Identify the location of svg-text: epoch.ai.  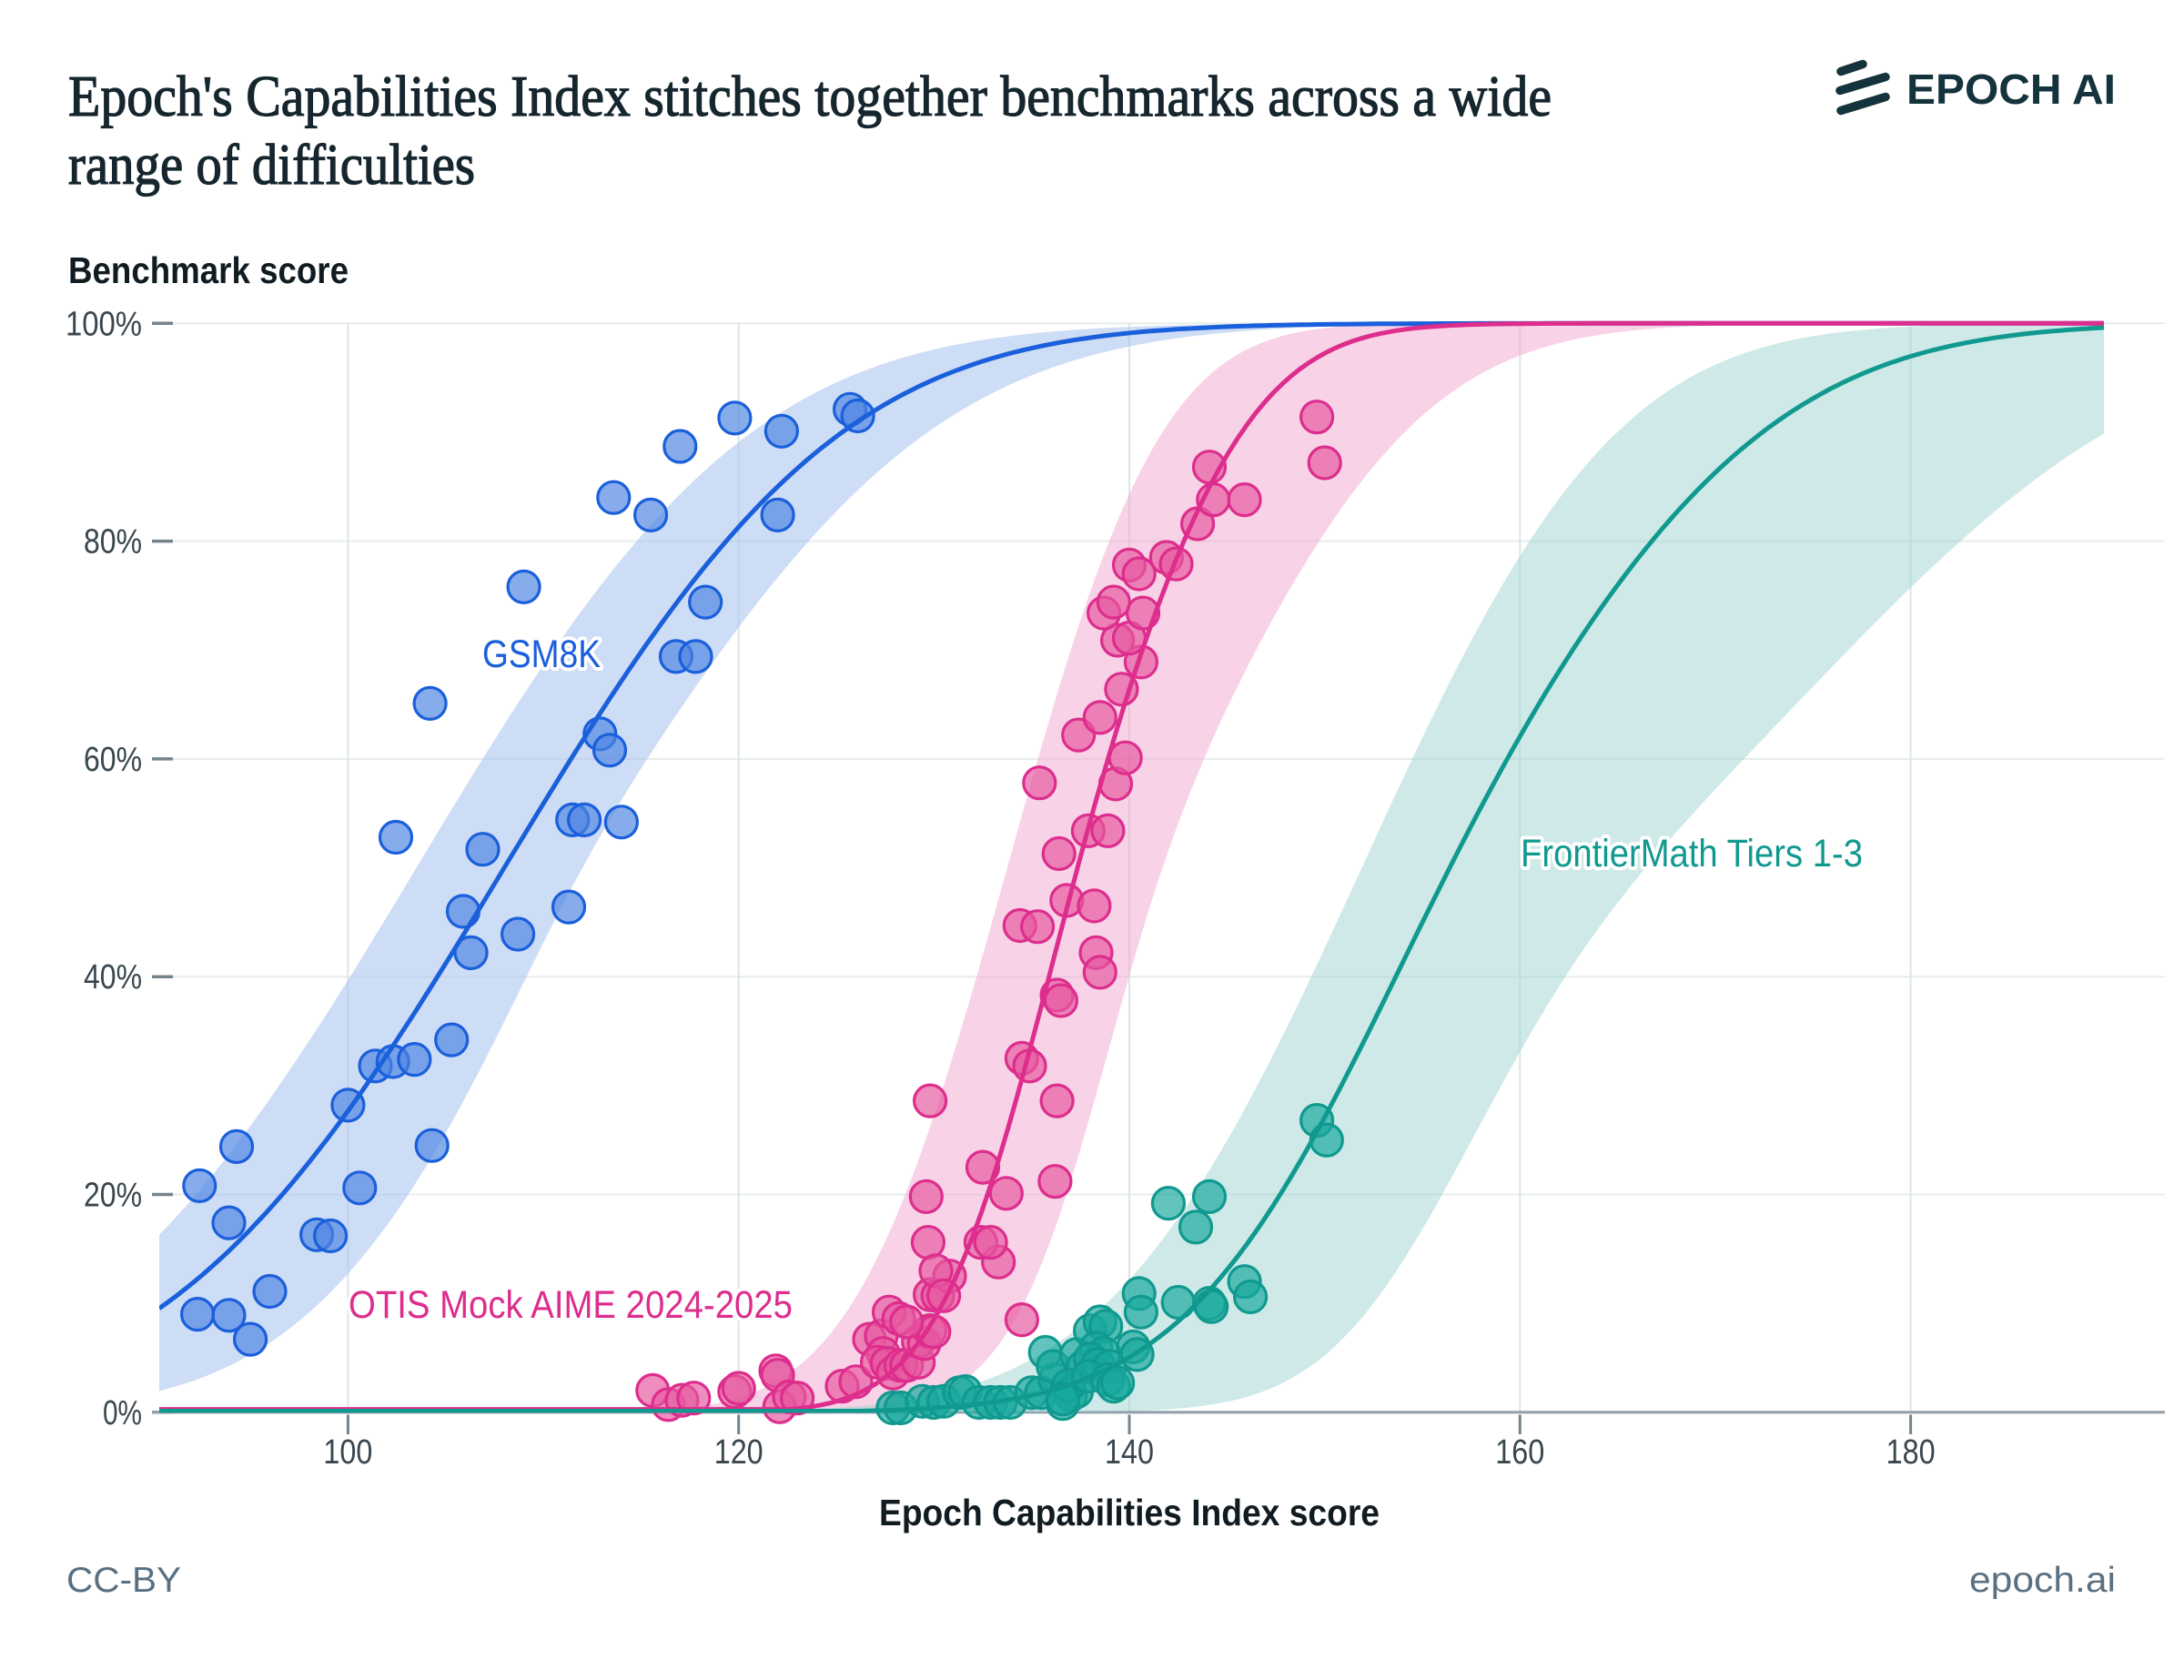
(2043, 1580).